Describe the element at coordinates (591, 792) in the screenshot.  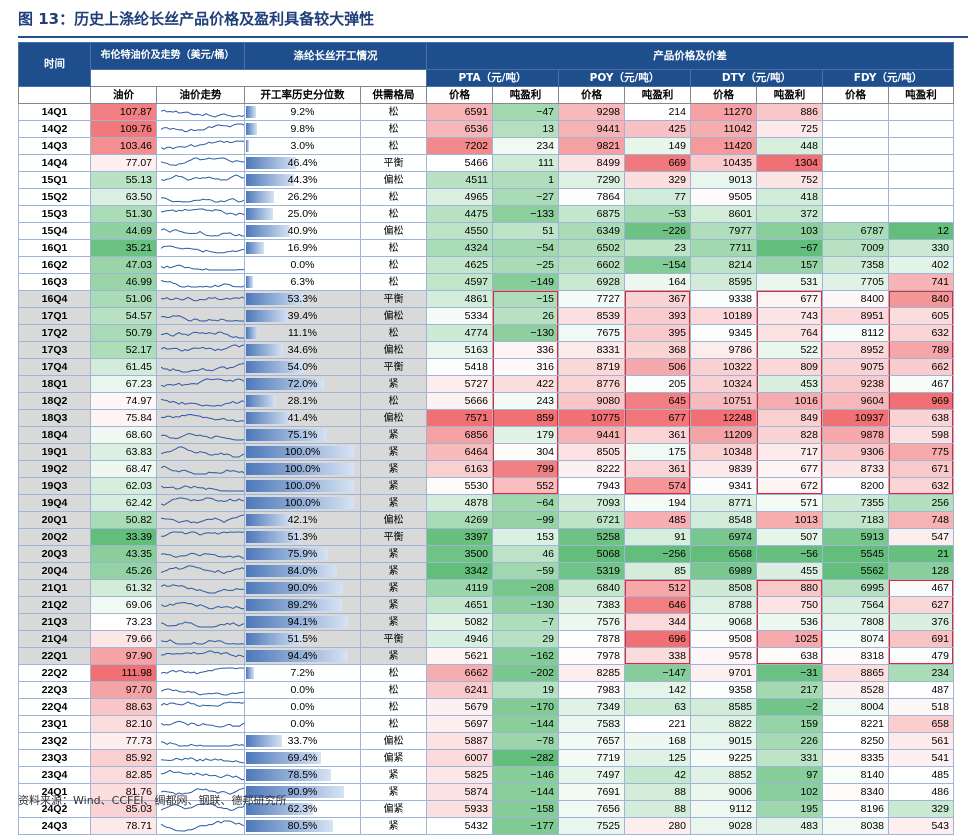
I see `cell-poy: 7691` at that location.